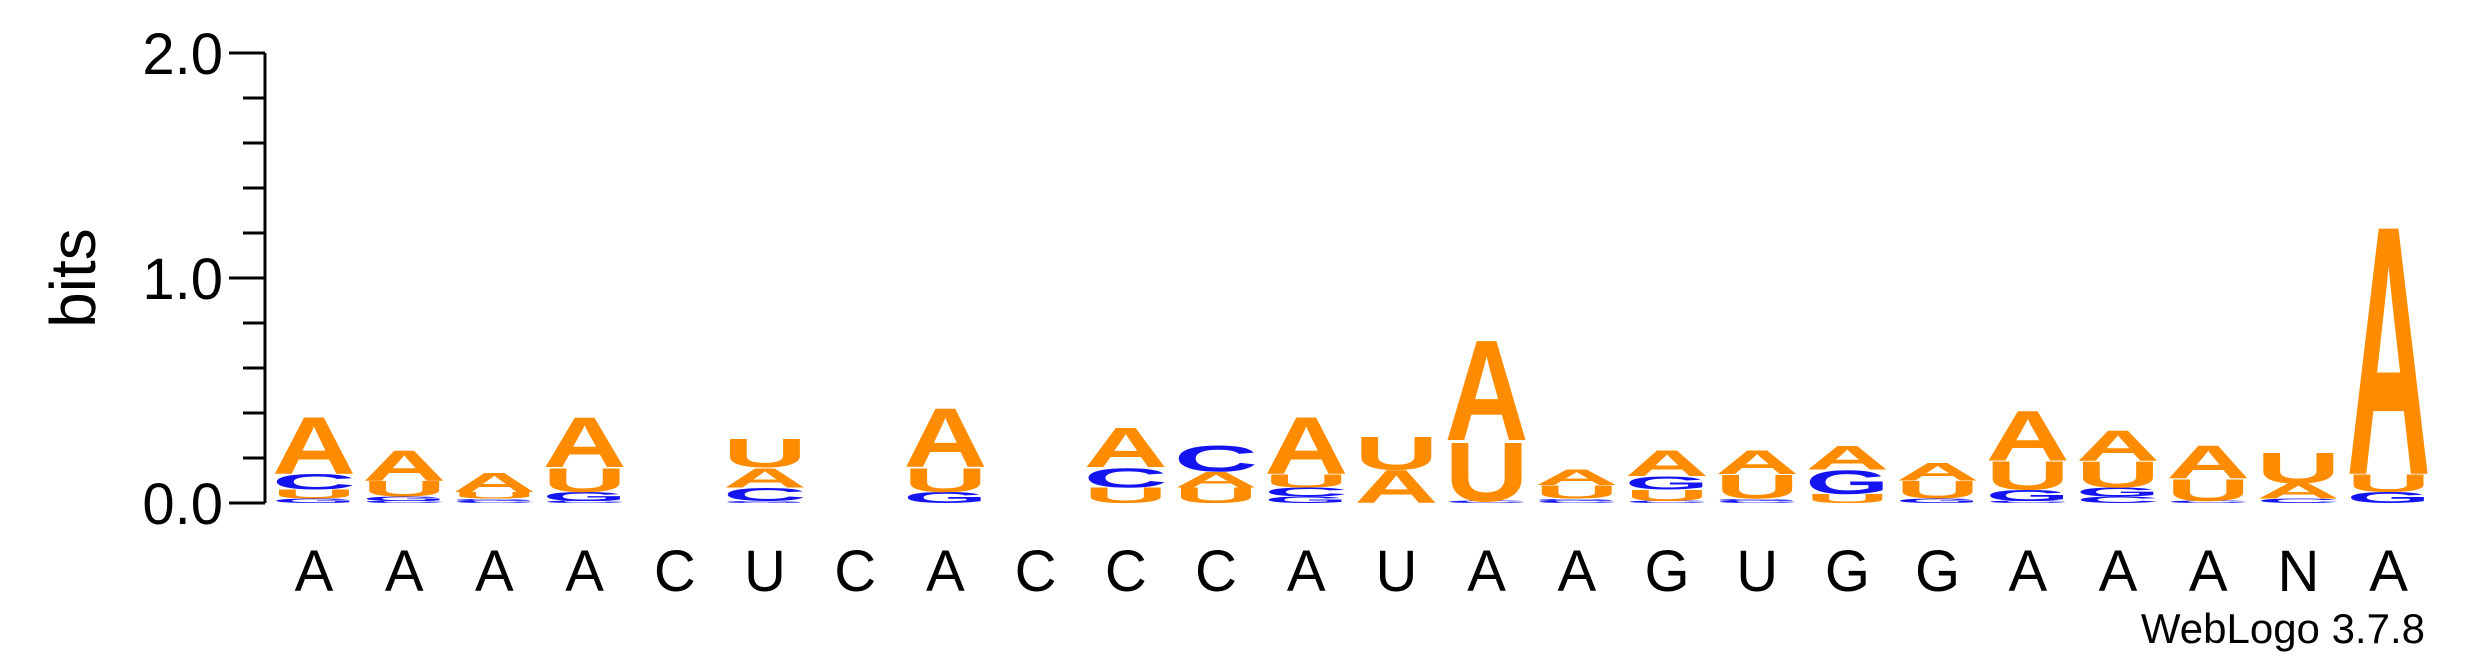 The width and height of the screenshot is (2475, 667). I want to click on y-tick-label: 0.0, so click(182, 504).